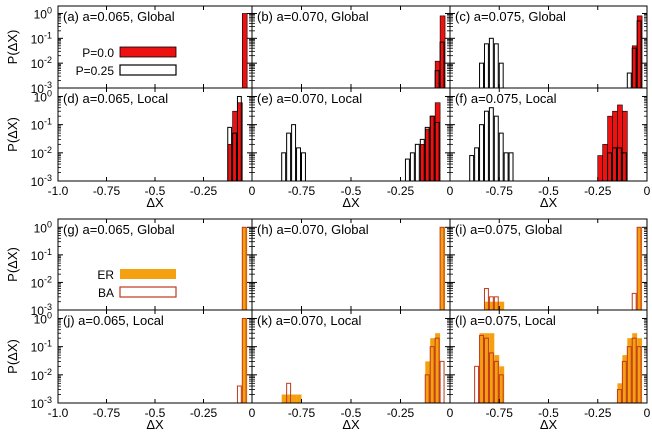  What do you see at coordinates (95, 71) in the screenshot?
I see `legend-label: P=0.25` at bounding box center [95, 71].